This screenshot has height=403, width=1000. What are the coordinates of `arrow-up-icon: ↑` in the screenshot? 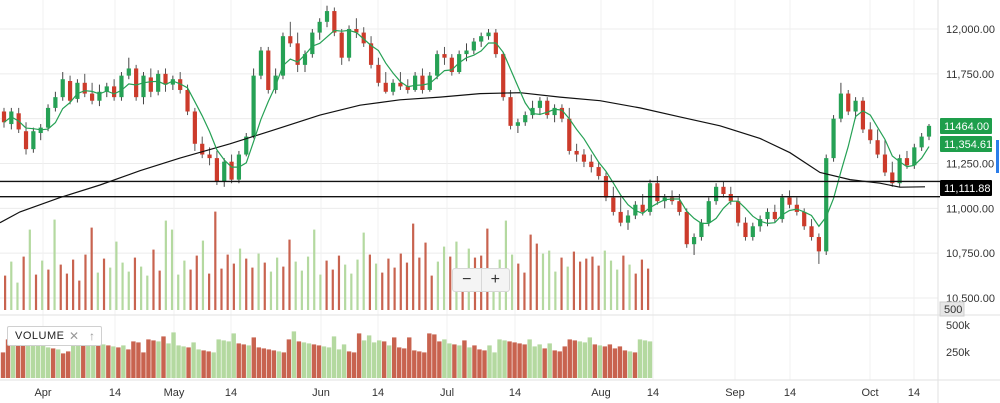 It's located at (92, 336).